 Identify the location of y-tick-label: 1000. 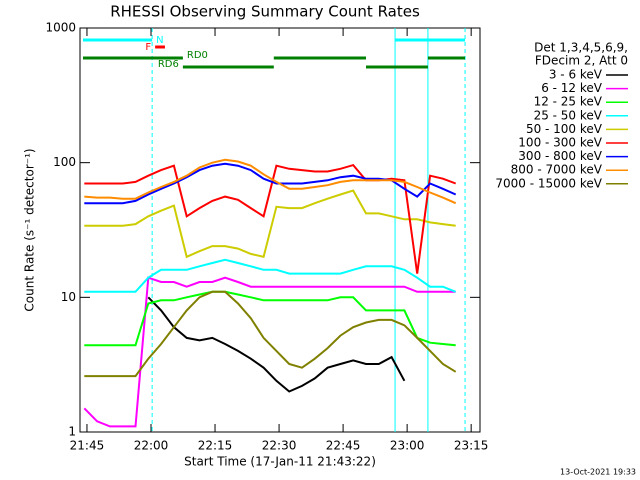
(60, 28).